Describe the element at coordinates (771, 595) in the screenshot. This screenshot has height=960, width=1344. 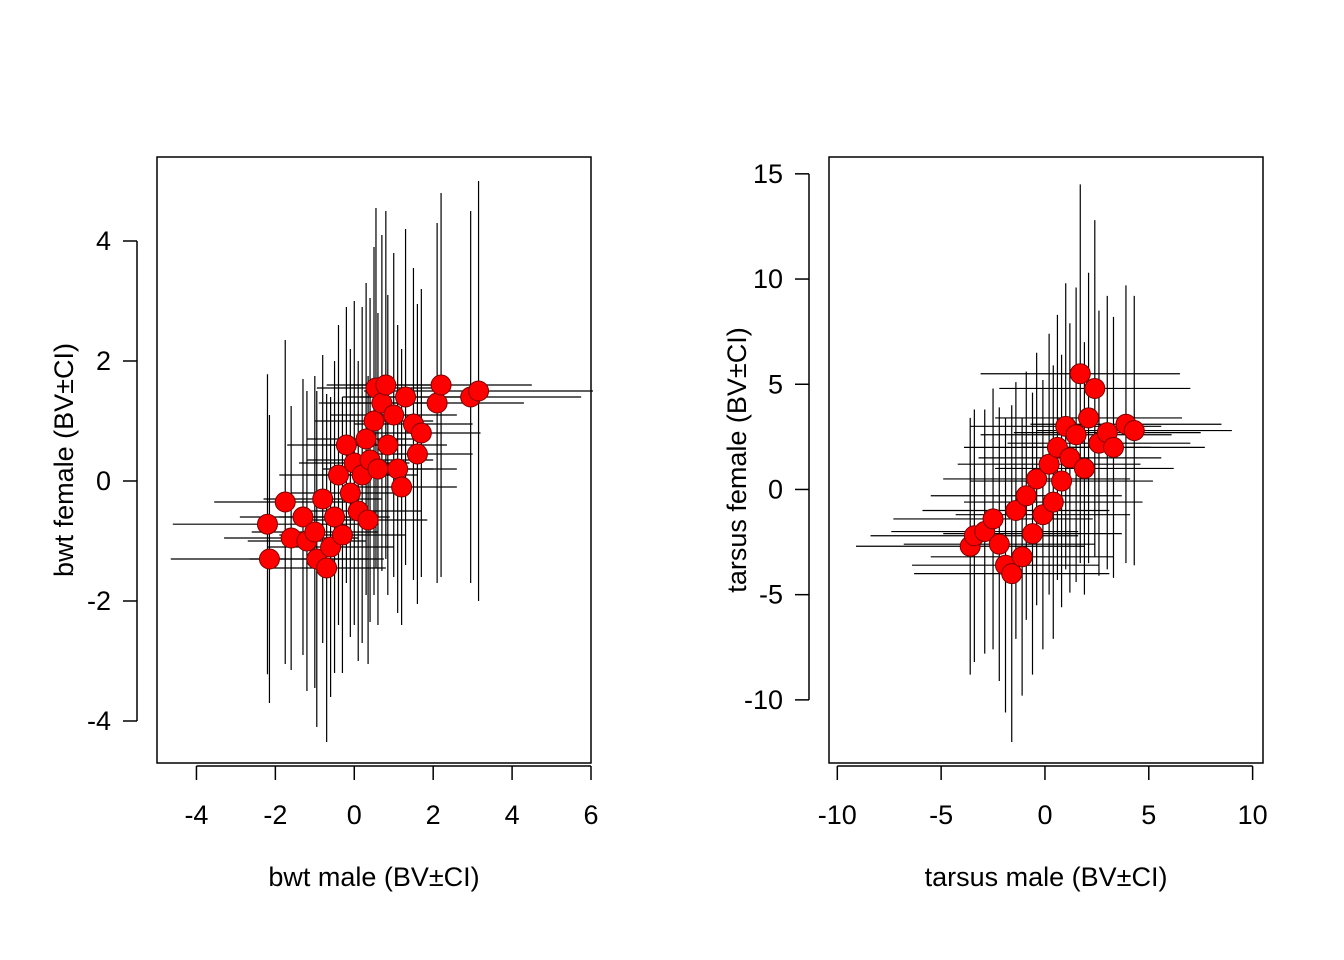
I see `tarsus-y-tick-label: -5` at that location.